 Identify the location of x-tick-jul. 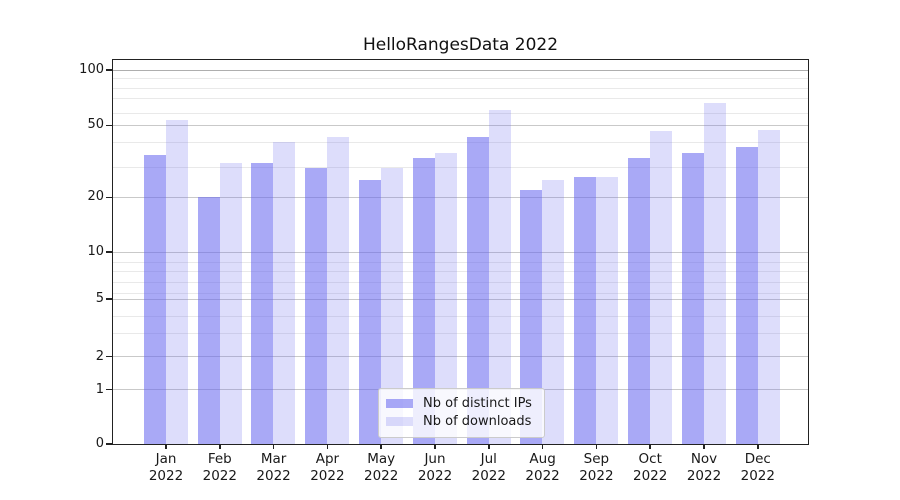
(489, 446).